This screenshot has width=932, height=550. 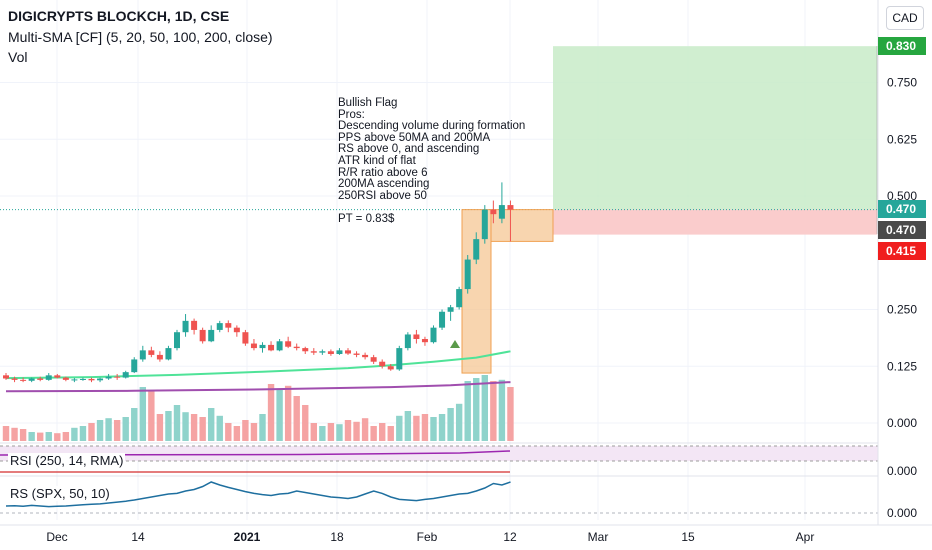 I want to click on price-label-stop-bg, so click(x=902, y=251).